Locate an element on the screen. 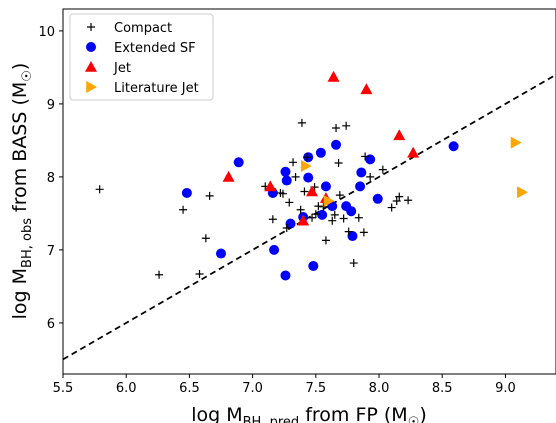  legend-label-literature-jet: Literature Jet is located at coordinates (156, 88).